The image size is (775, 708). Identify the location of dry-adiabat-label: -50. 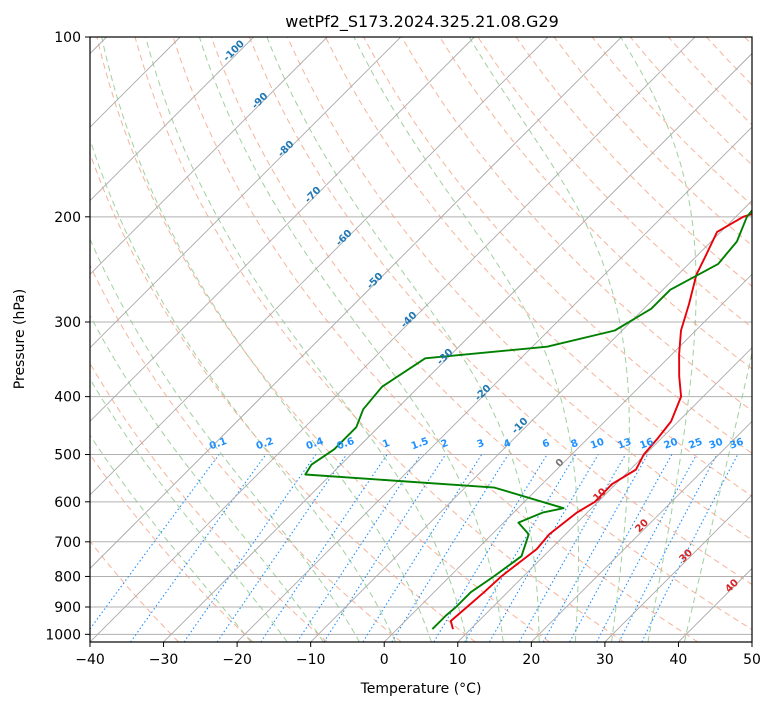
(375, 281).